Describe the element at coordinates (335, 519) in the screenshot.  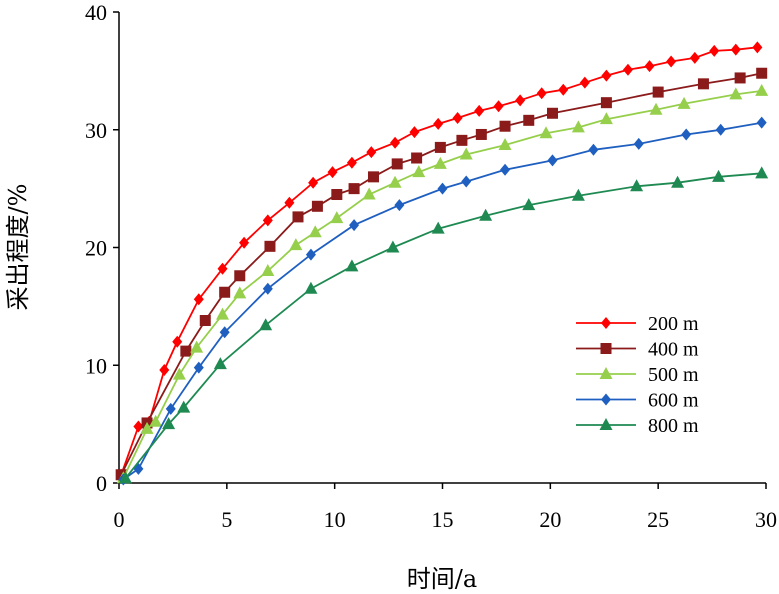
I see `x-tick-label: 10` at that location.